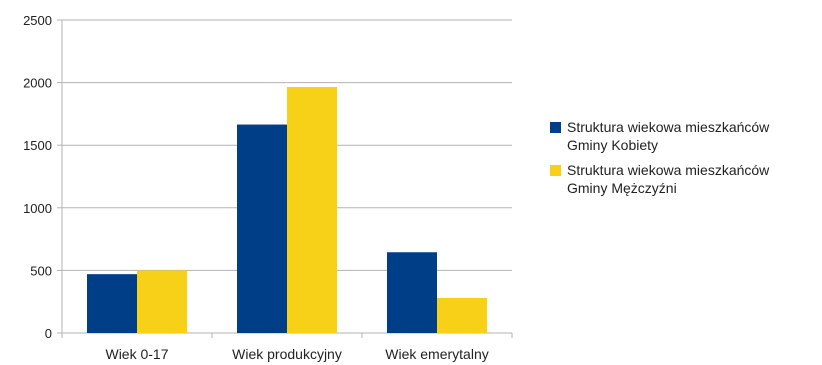 This screenshot has height=365, width=822. Describe the element at coordinates (436, 354) in the screenshot. I see `x-category-label: Wiek emerytalny` at that location.